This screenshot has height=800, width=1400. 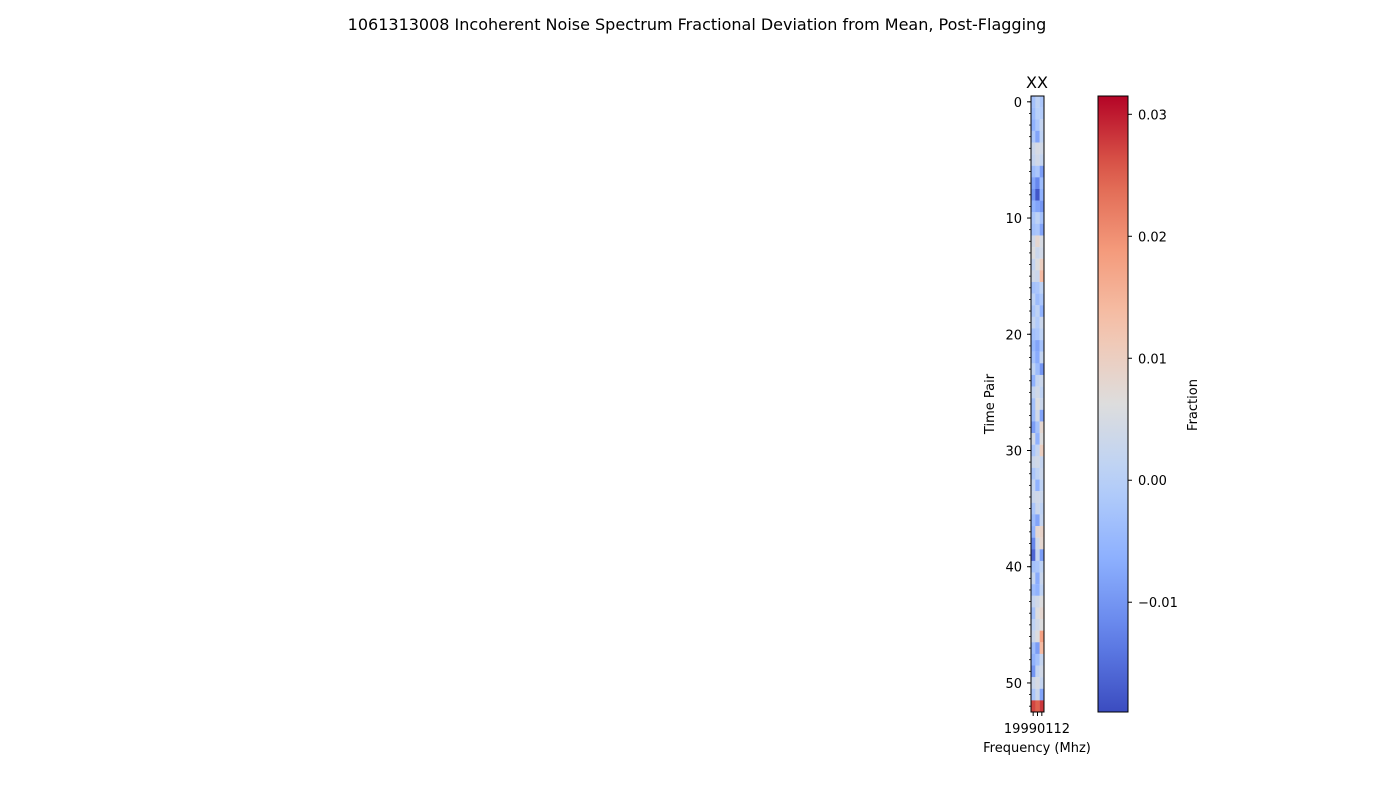 What do you see at coordinates (1018, 103) in the screenshot?
I see `y-tick-label: 0` at bounding box center [1018, 103].